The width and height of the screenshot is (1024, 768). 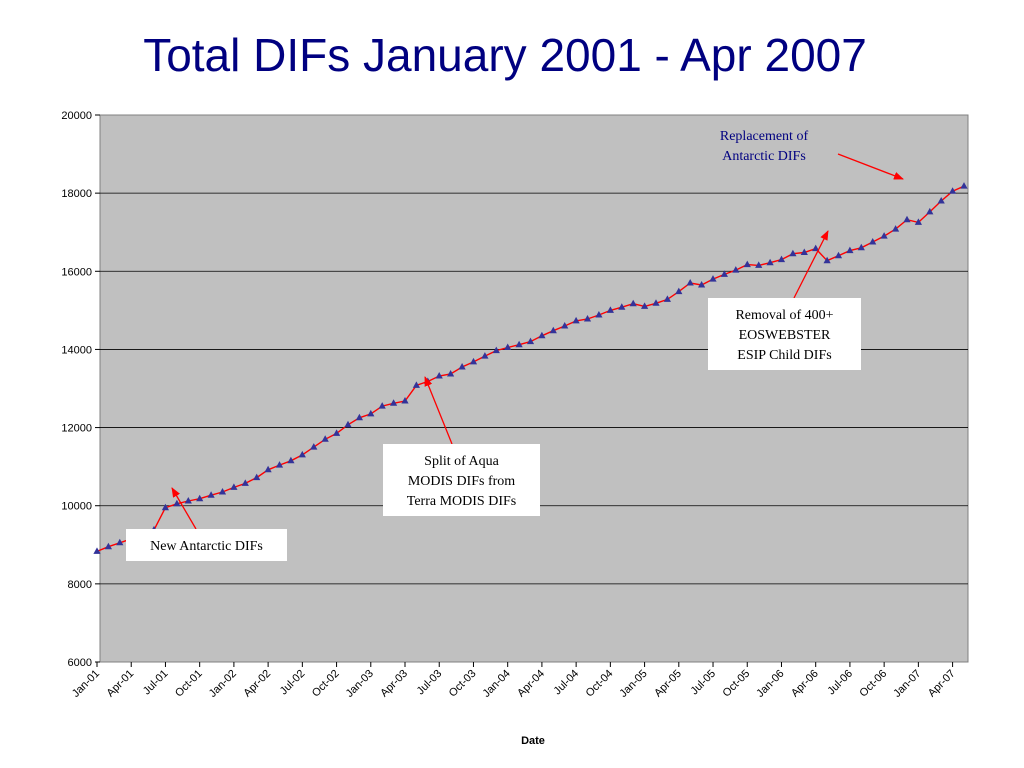 I want to click on x-tick-label: Oct-05, so click(x=737, y=684).